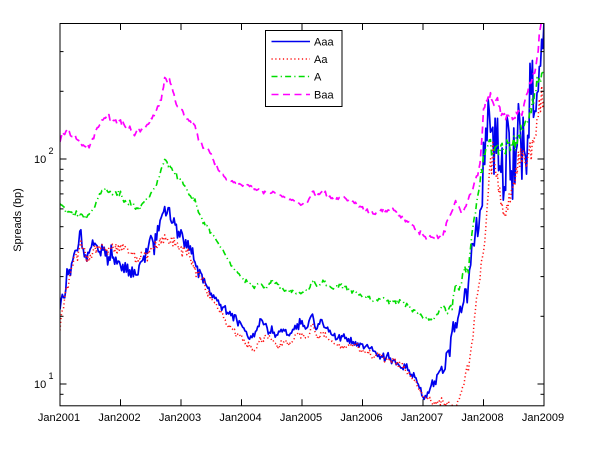 The width and height of the screenshot is (600, 457). I want to click on svg-text: Jan2004, so click(240, 418).